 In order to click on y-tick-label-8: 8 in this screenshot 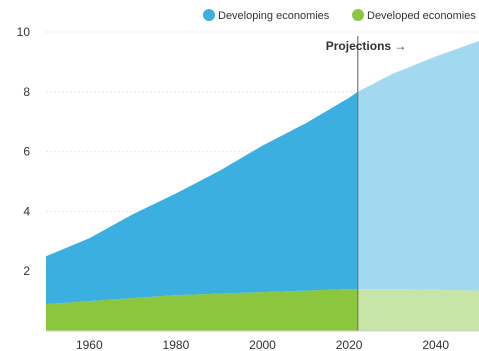, I will do `click(26, 92)`.